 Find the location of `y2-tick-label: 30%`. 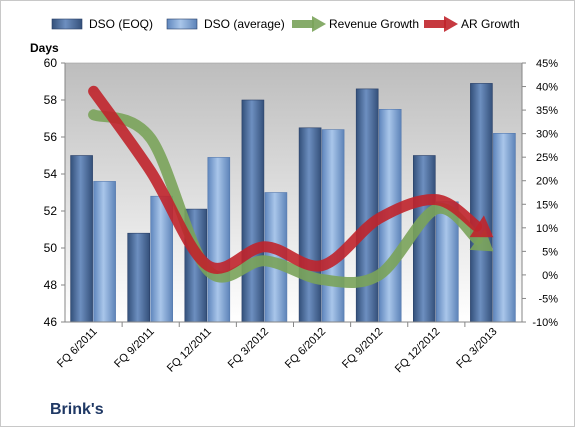

y2-tick-label: 30% is located at coordinates (547, 135).